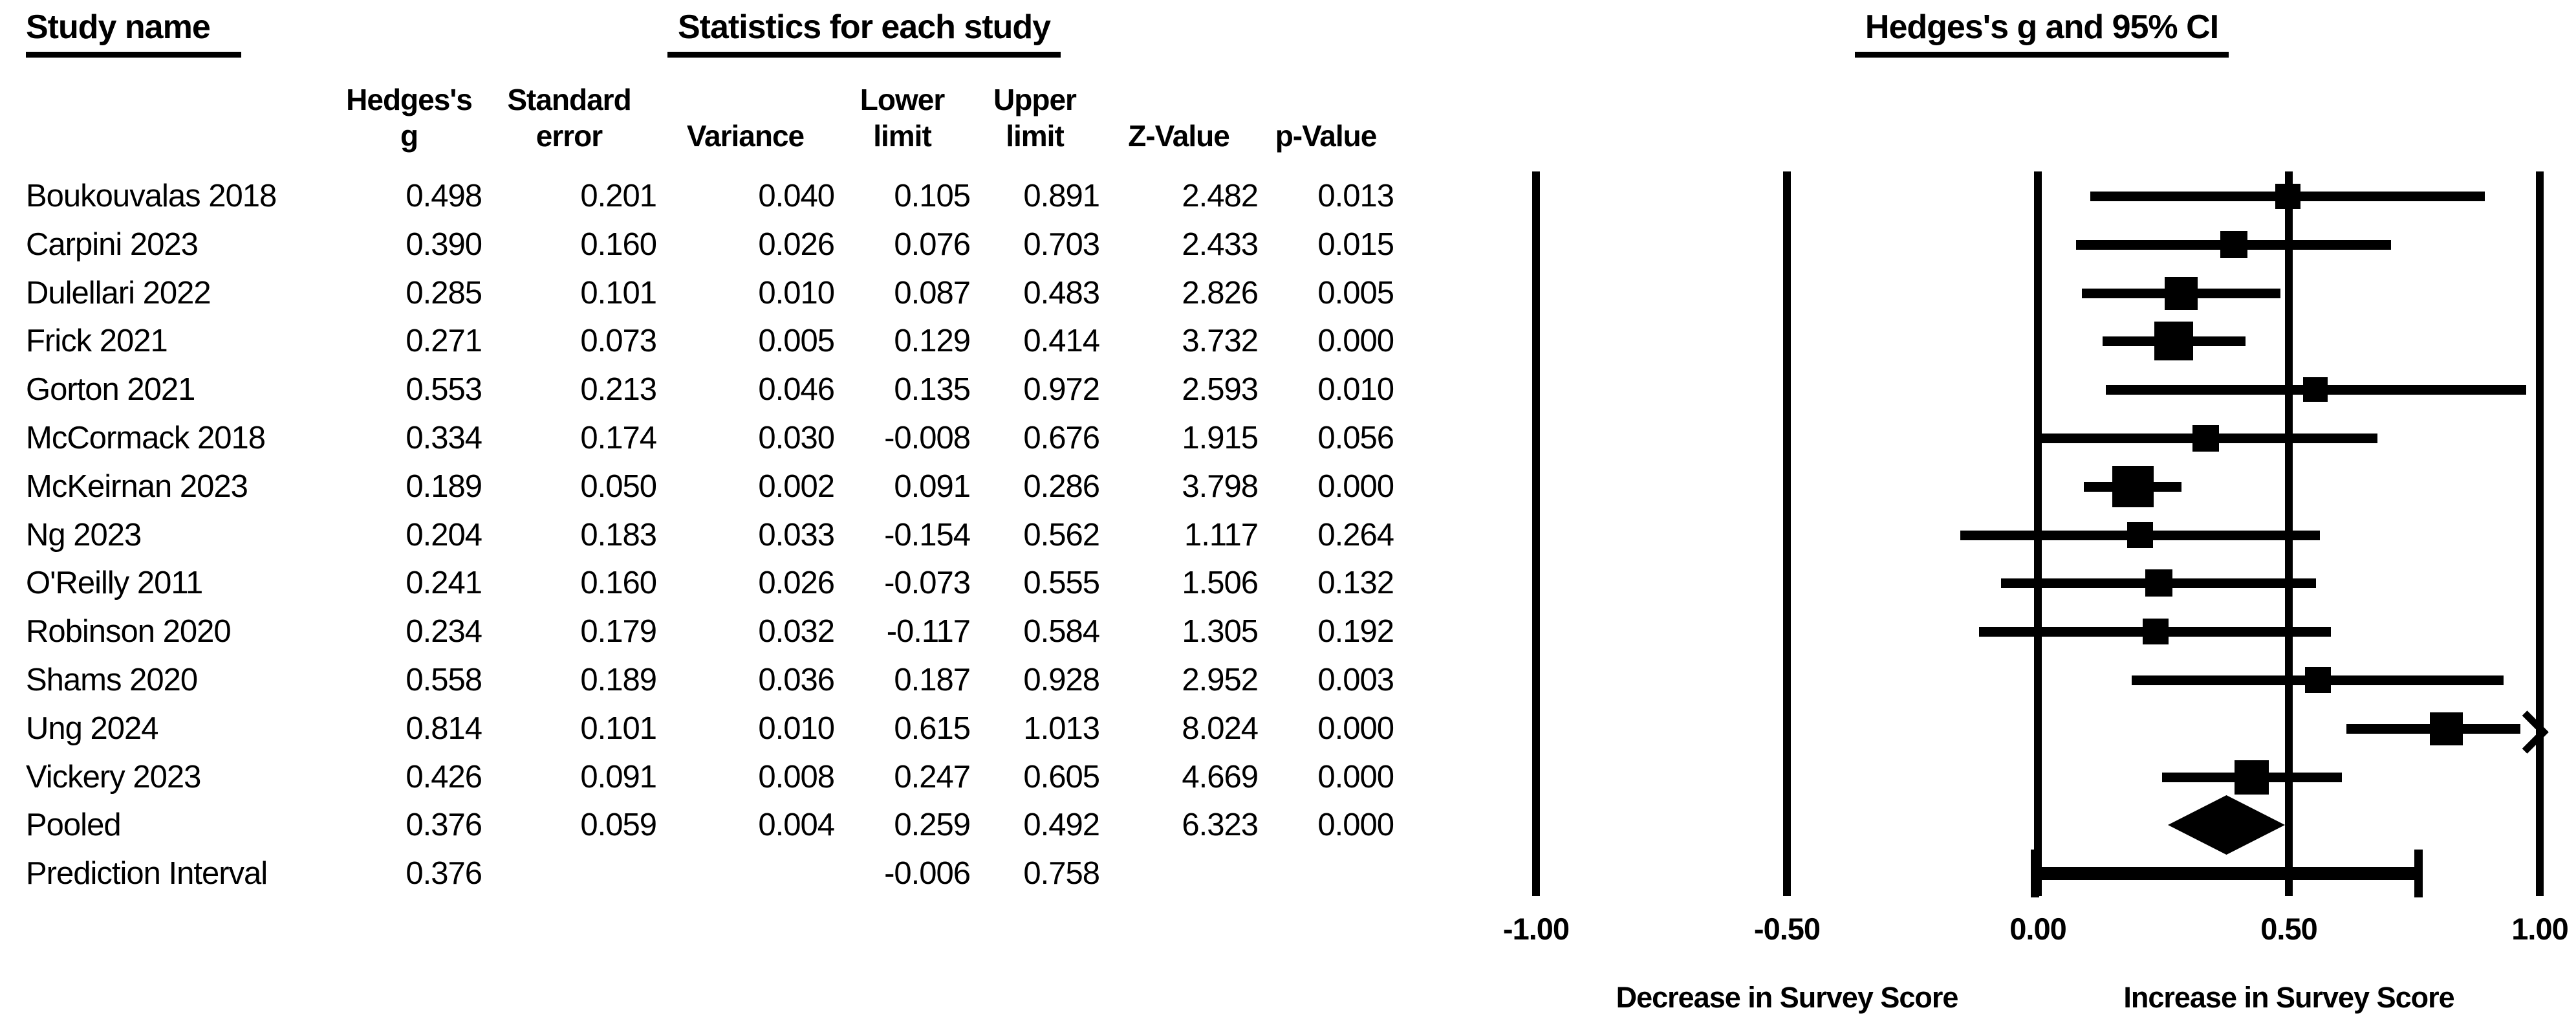 The image size is (2576, 1032). Describe the element at coordinates (618, 341) in the screenshot. I see `stat-value: 0.073` at that location.